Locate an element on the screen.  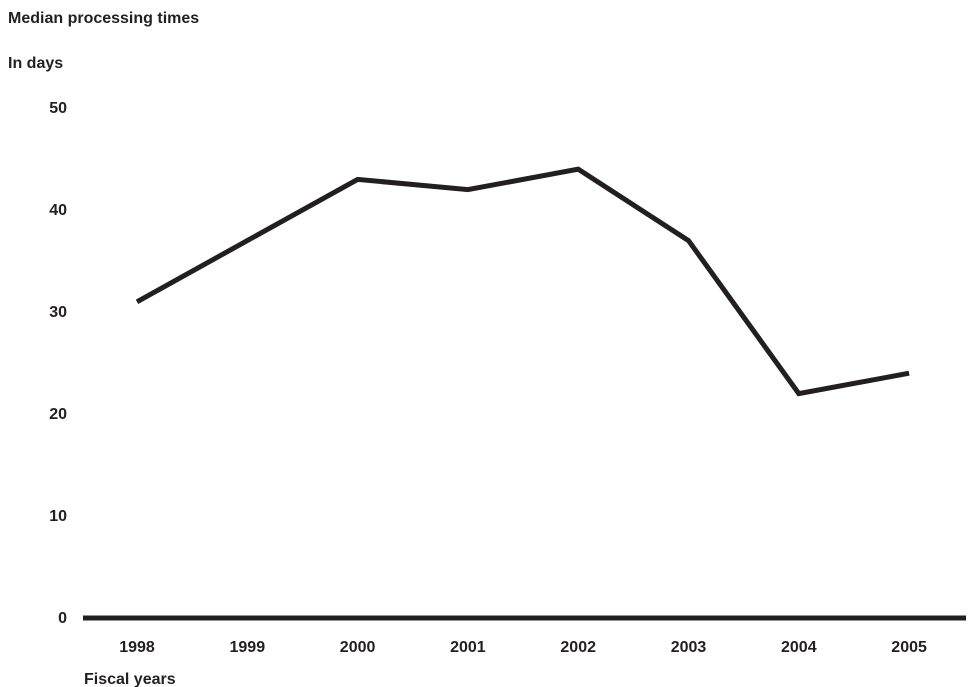
x-tick-label: 2002 is located at coordinates (578, 647).